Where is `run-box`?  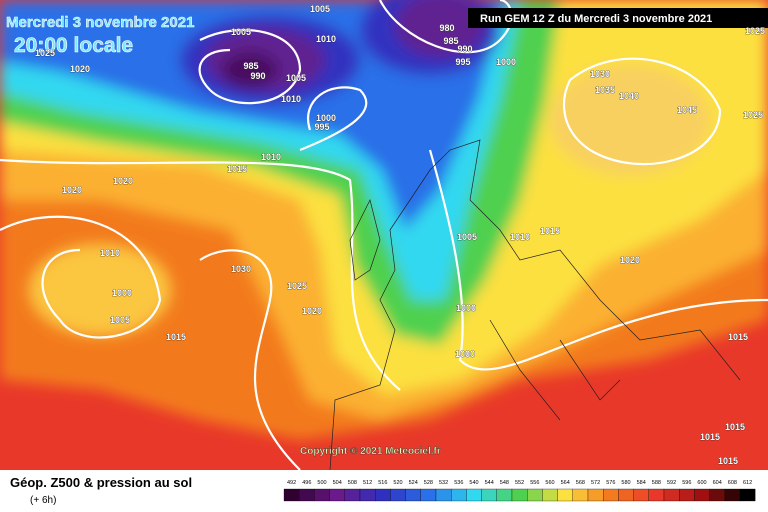
run-box is located at coordinates (618, 18).